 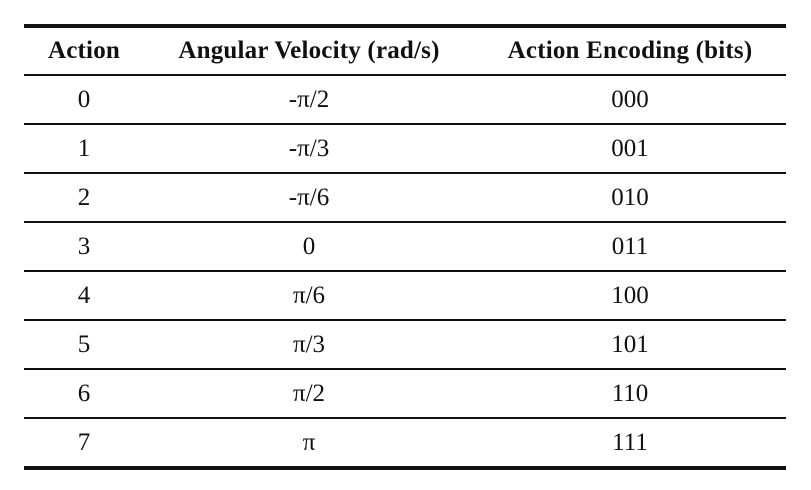 What do you see at coordinates (630, 394) in the screenshot?
I see `cell-encoding: 110` at bounding box center [630, 394].